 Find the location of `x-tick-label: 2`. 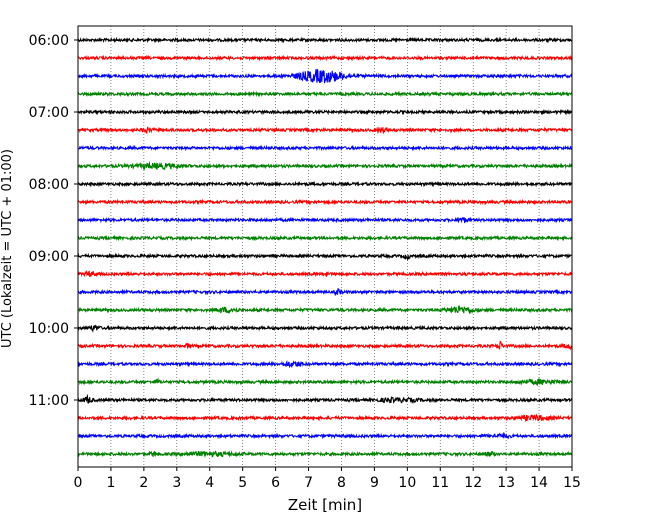

x-tick-label: 2 is located at coordinates (143, 483).